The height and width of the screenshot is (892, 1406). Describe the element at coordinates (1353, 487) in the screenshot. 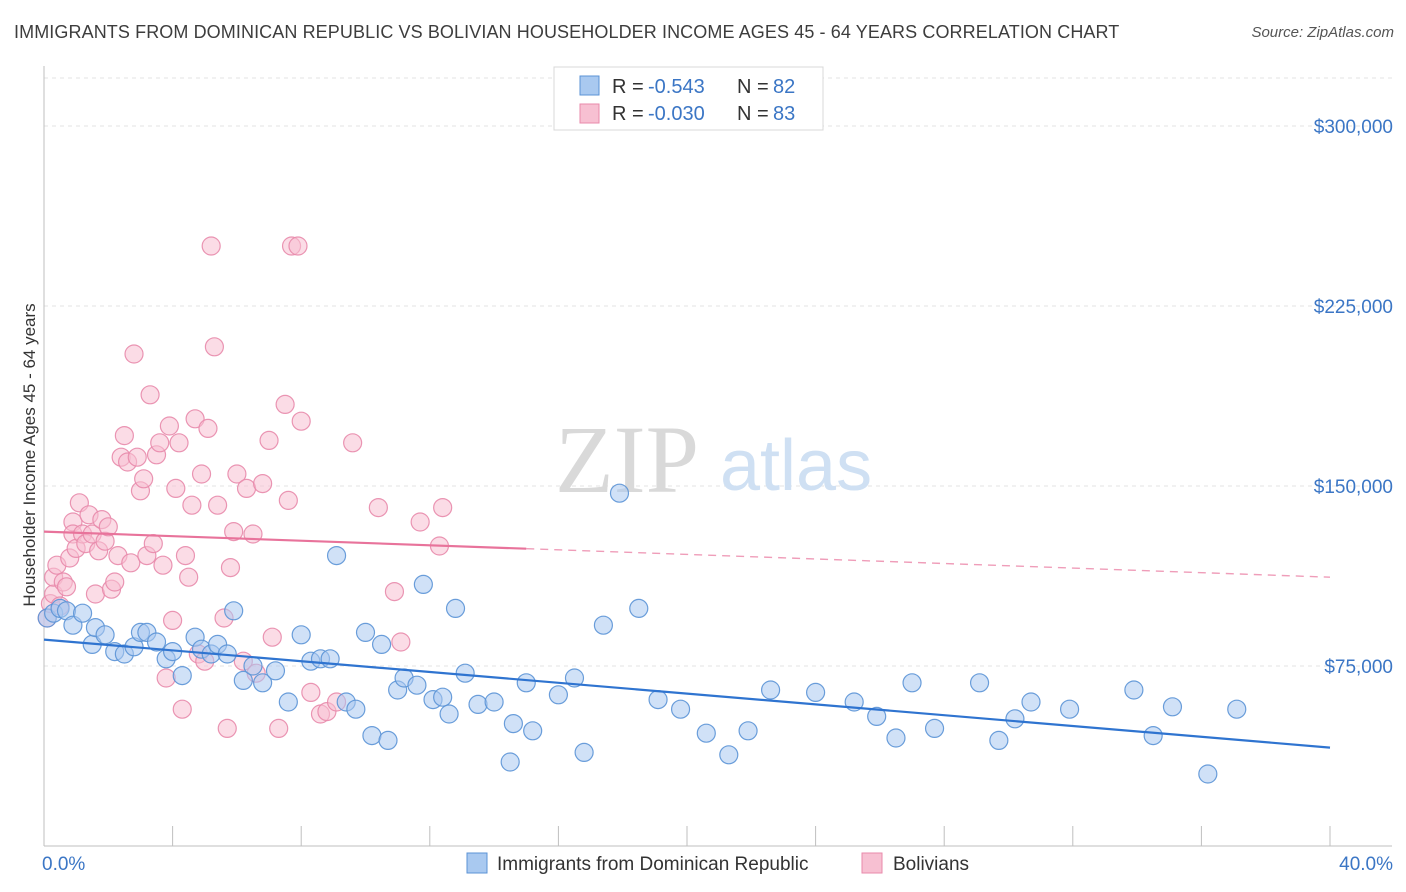

I see `y-tick-label-1: $150,000` at that location.